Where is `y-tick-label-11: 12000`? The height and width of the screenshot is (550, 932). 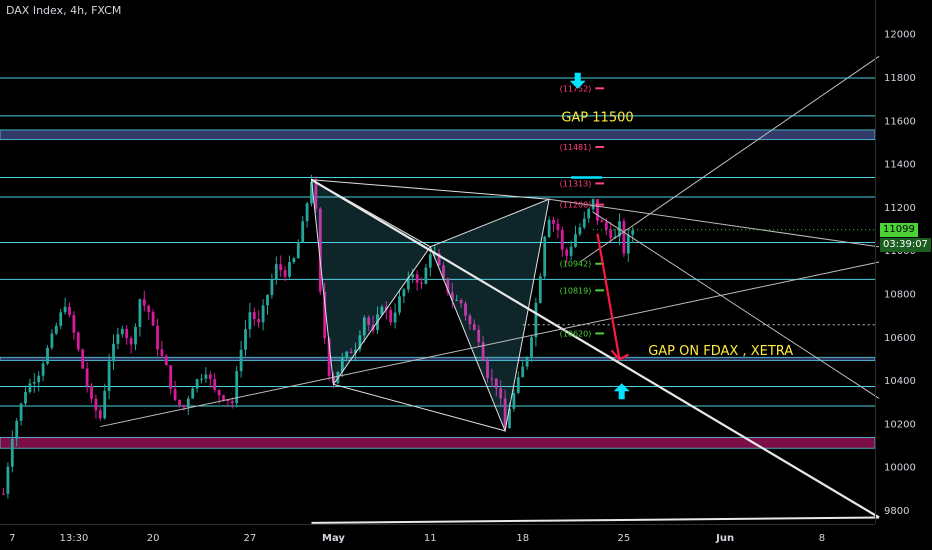 y-tick-label-11: 12000 is located at coordinates (900, 35).